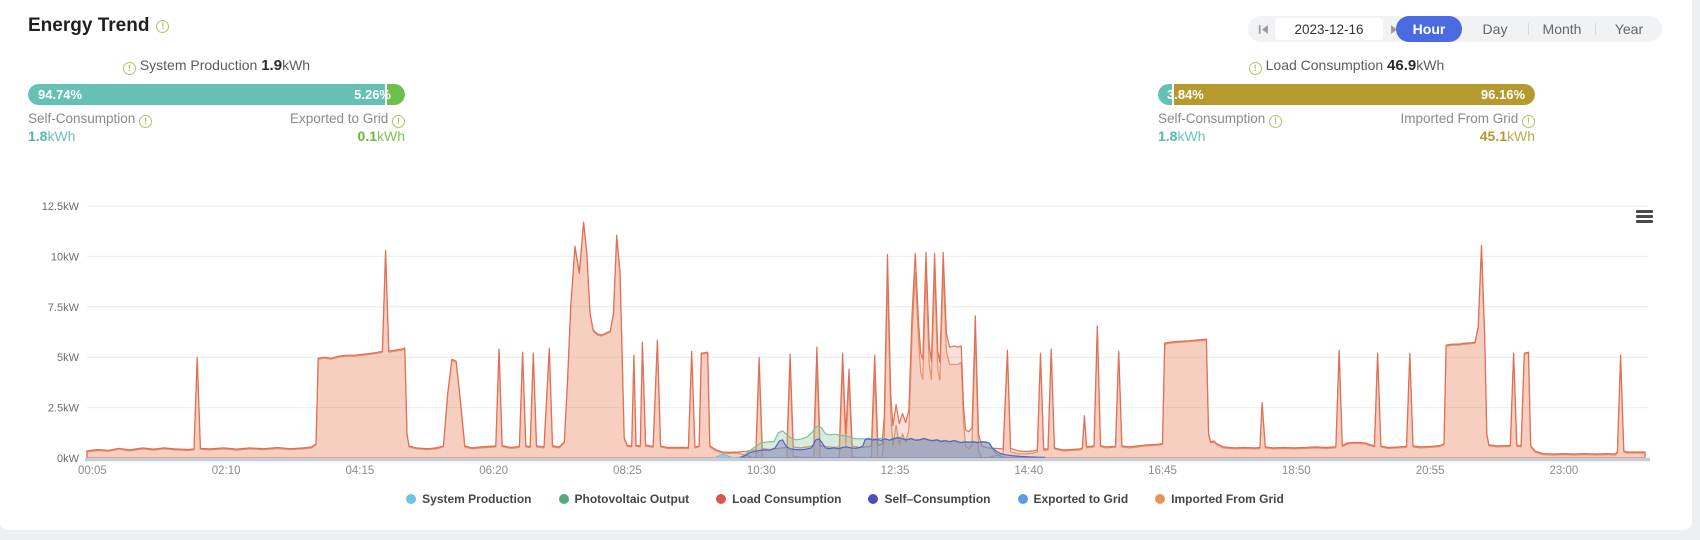 The image size is (1700, 540). Describe the element at coordinates (65, 257) in the screenshot. I see `y-axis-tick-label: 10kW` at that location.